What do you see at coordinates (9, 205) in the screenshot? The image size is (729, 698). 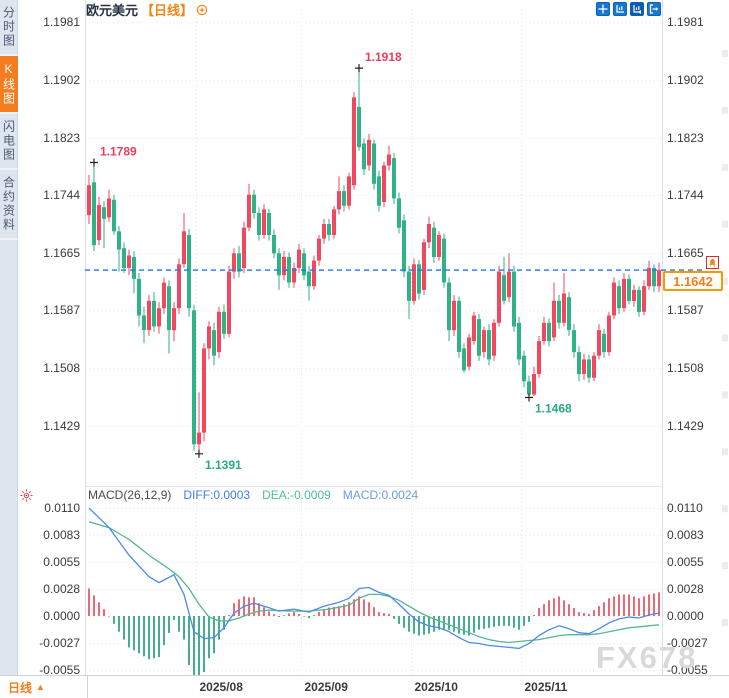 I see `sidebar-tab-contract-info: 合约资料` at bounding box center [9, 205].